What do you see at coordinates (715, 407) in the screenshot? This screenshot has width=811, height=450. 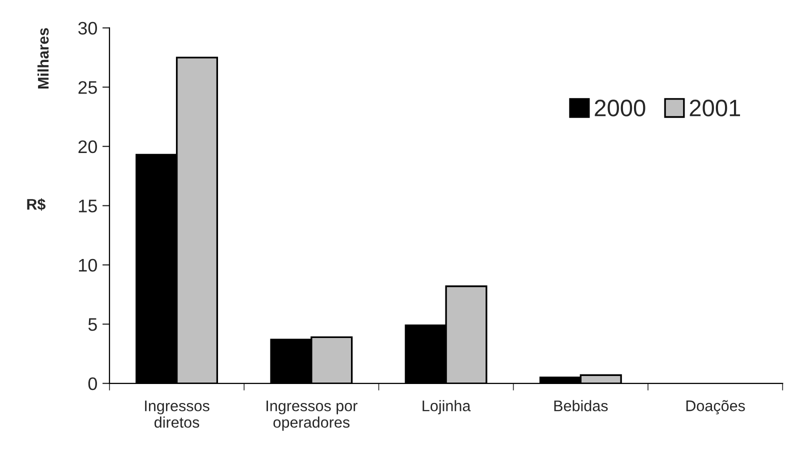 I see `x-tick-label: Doações` at bounding box center [715, 407].